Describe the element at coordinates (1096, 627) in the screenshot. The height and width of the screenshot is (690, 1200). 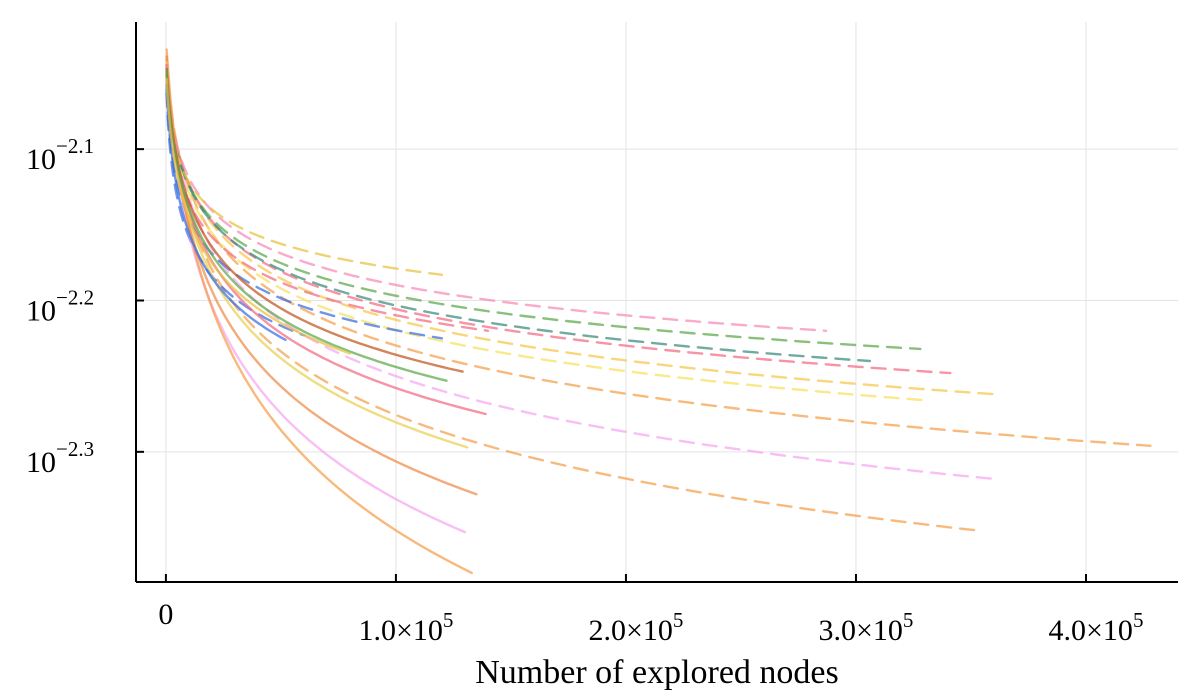
I see `x-tick-label: 4.0×10⁵` at that location.